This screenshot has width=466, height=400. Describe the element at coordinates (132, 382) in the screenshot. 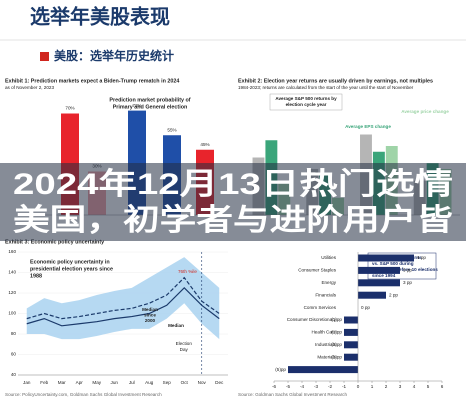

I see `x-tick-label: Jul` at that location.